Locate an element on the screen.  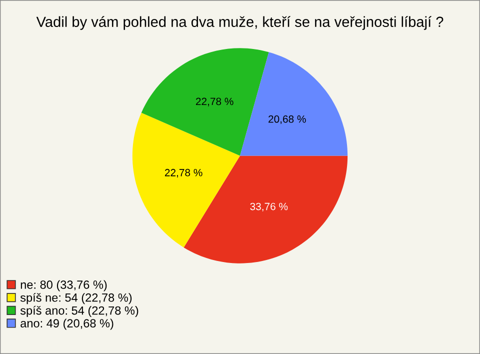
data-label: 33,76 % is located at coordinates (269, 207).